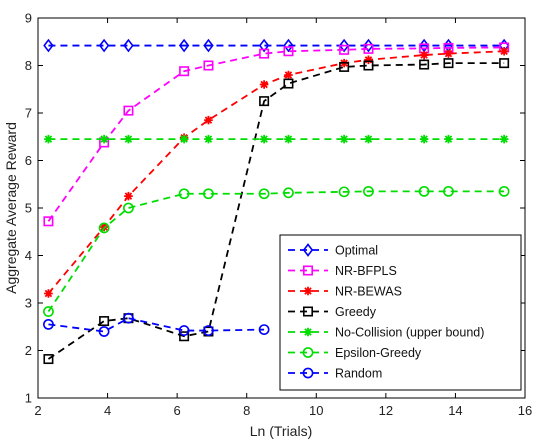  I want to click on series-line-random, so click(156, 325).